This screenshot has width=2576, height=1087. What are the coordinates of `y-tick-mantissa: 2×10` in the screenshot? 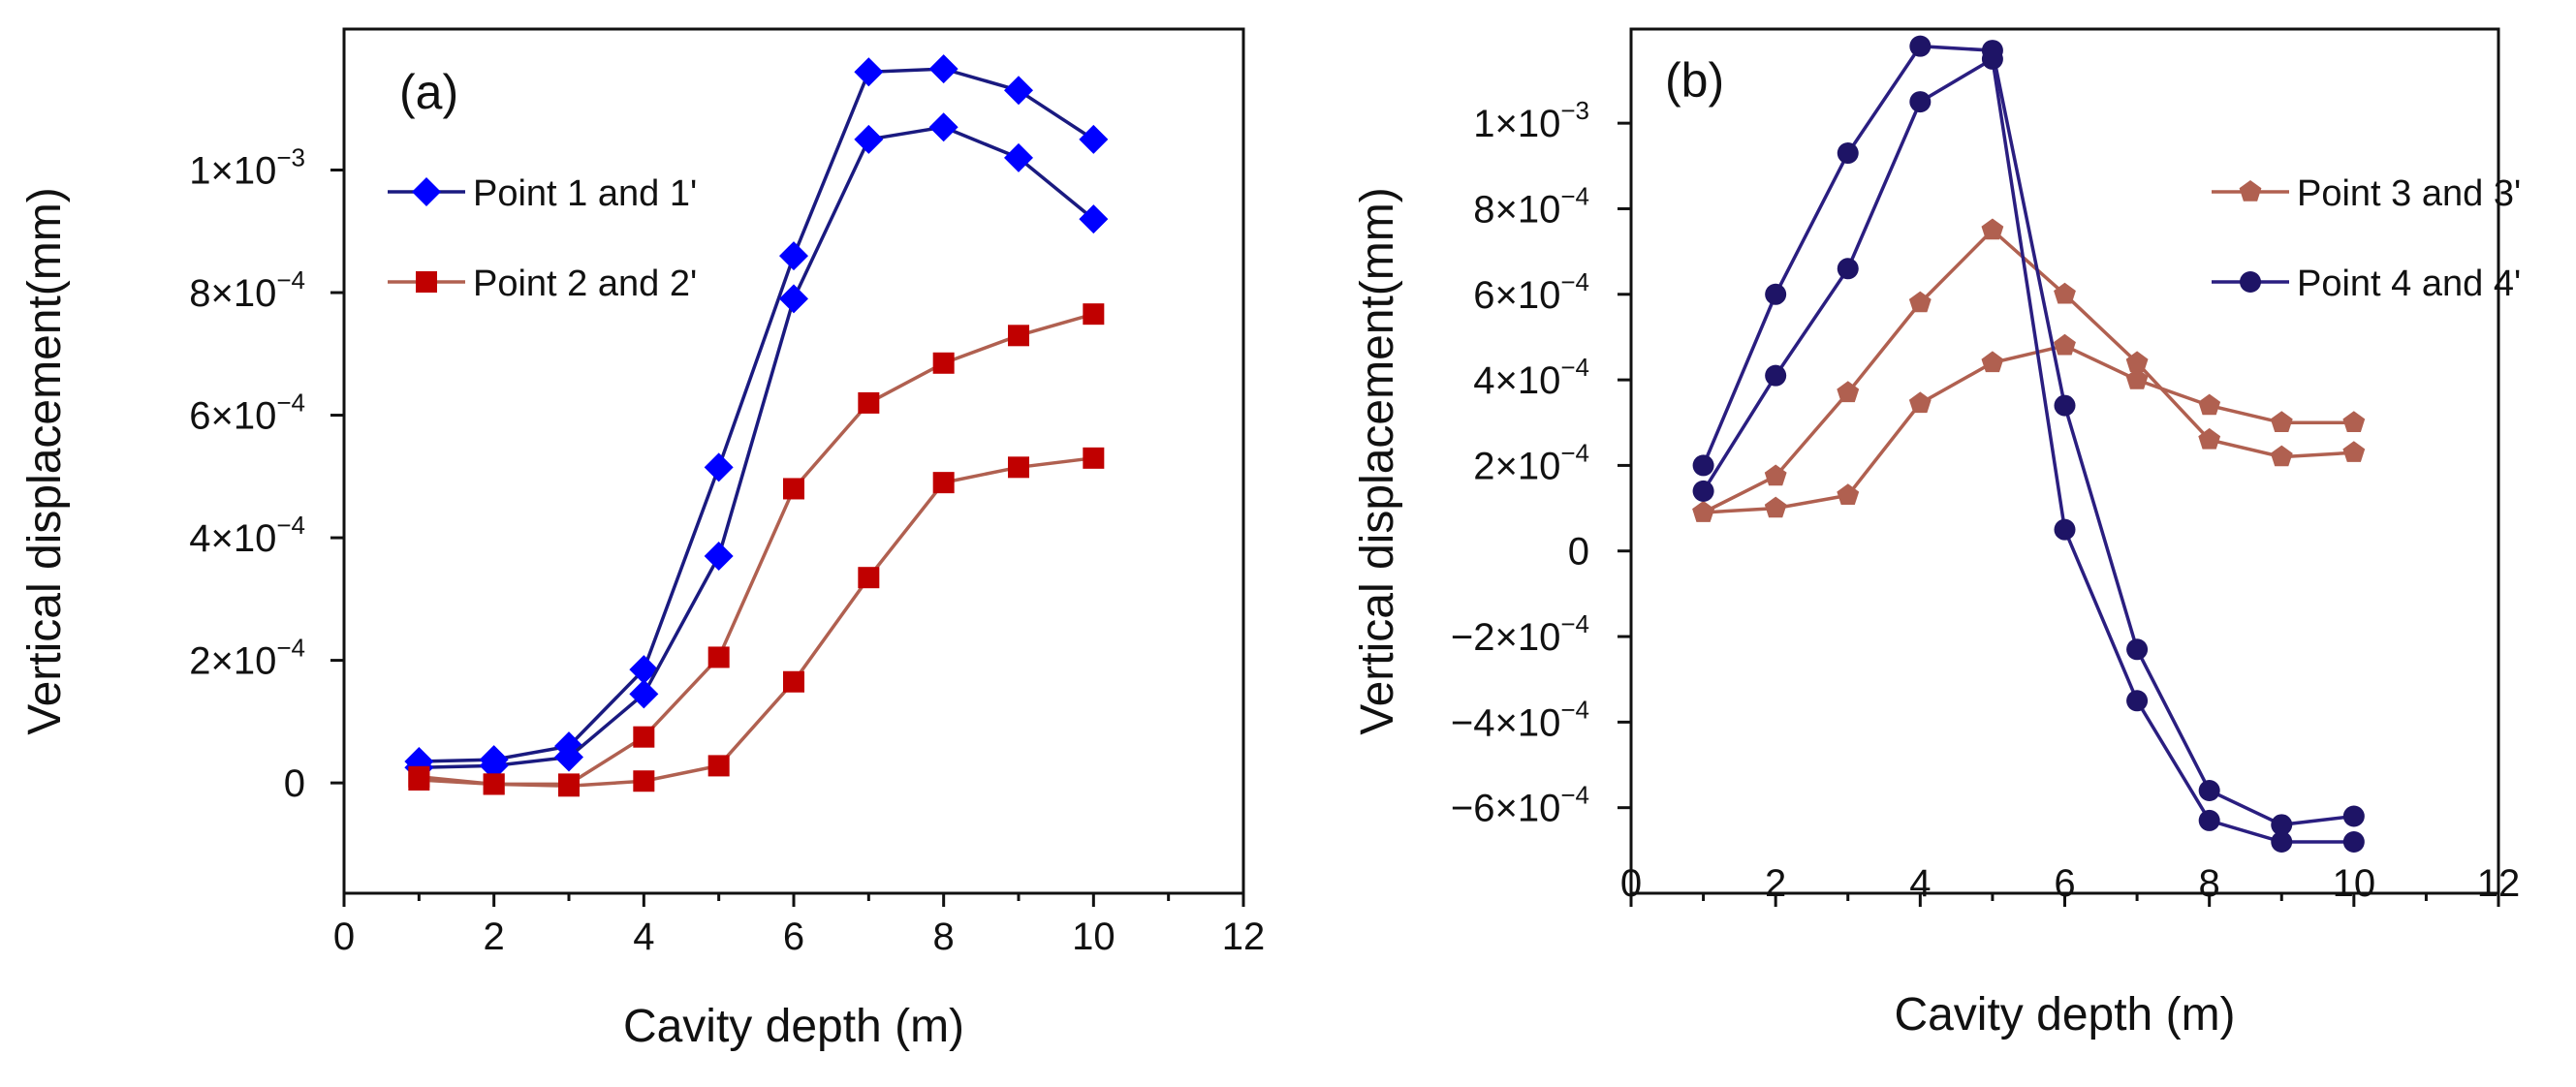 It's located at (1516, 466).